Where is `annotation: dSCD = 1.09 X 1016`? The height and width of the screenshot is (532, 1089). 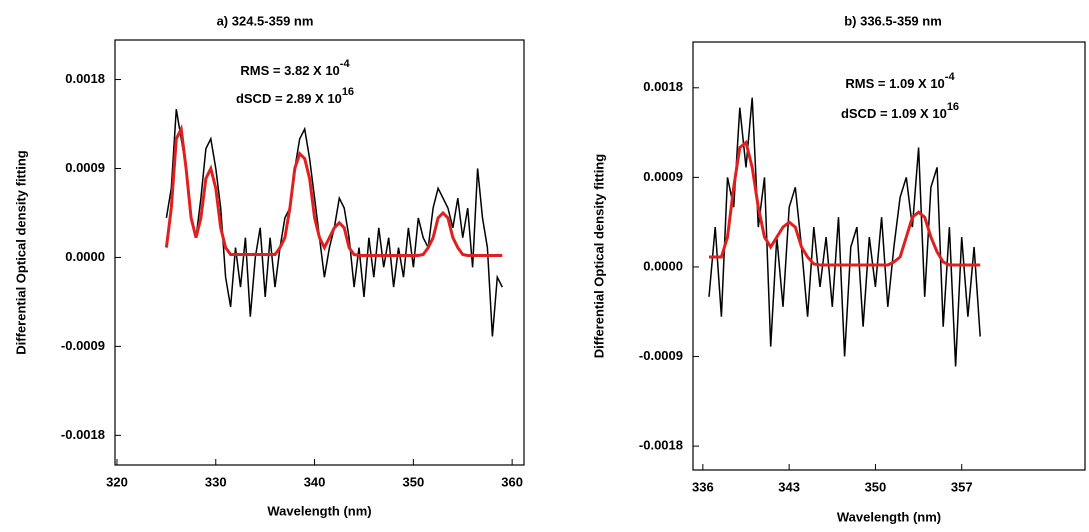
annotation: dSCD = 1.09 X 1016 is located at coordinates (900, 111).